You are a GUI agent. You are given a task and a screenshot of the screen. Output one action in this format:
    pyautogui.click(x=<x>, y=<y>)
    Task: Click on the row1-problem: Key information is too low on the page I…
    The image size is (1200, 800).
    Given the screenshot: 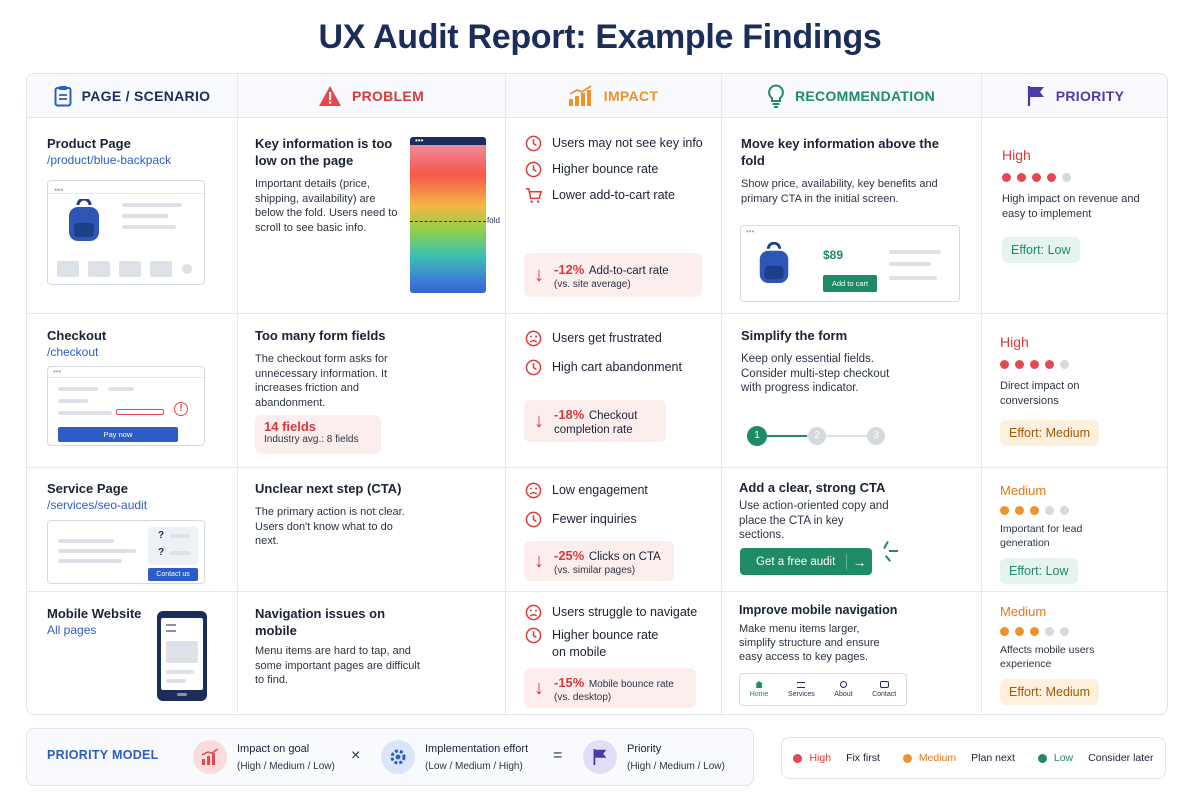 What is the action you would take?
    pyautogui.click(x=330, y=185)
    